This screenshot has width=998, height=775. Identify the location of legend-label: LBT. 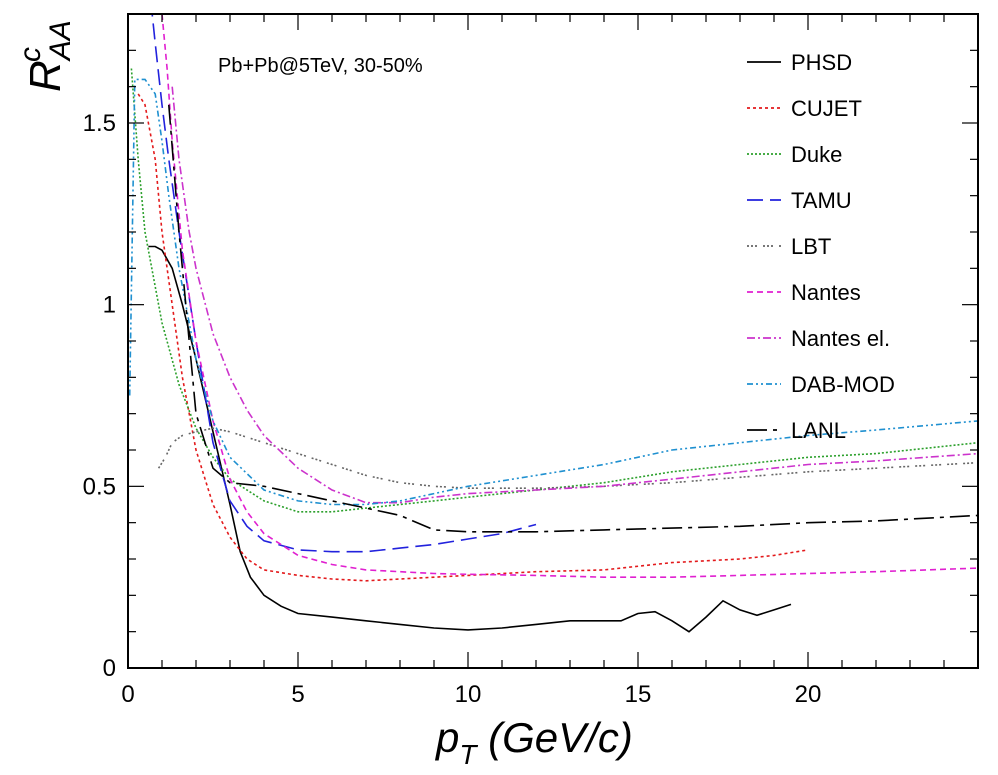
(811, 246).